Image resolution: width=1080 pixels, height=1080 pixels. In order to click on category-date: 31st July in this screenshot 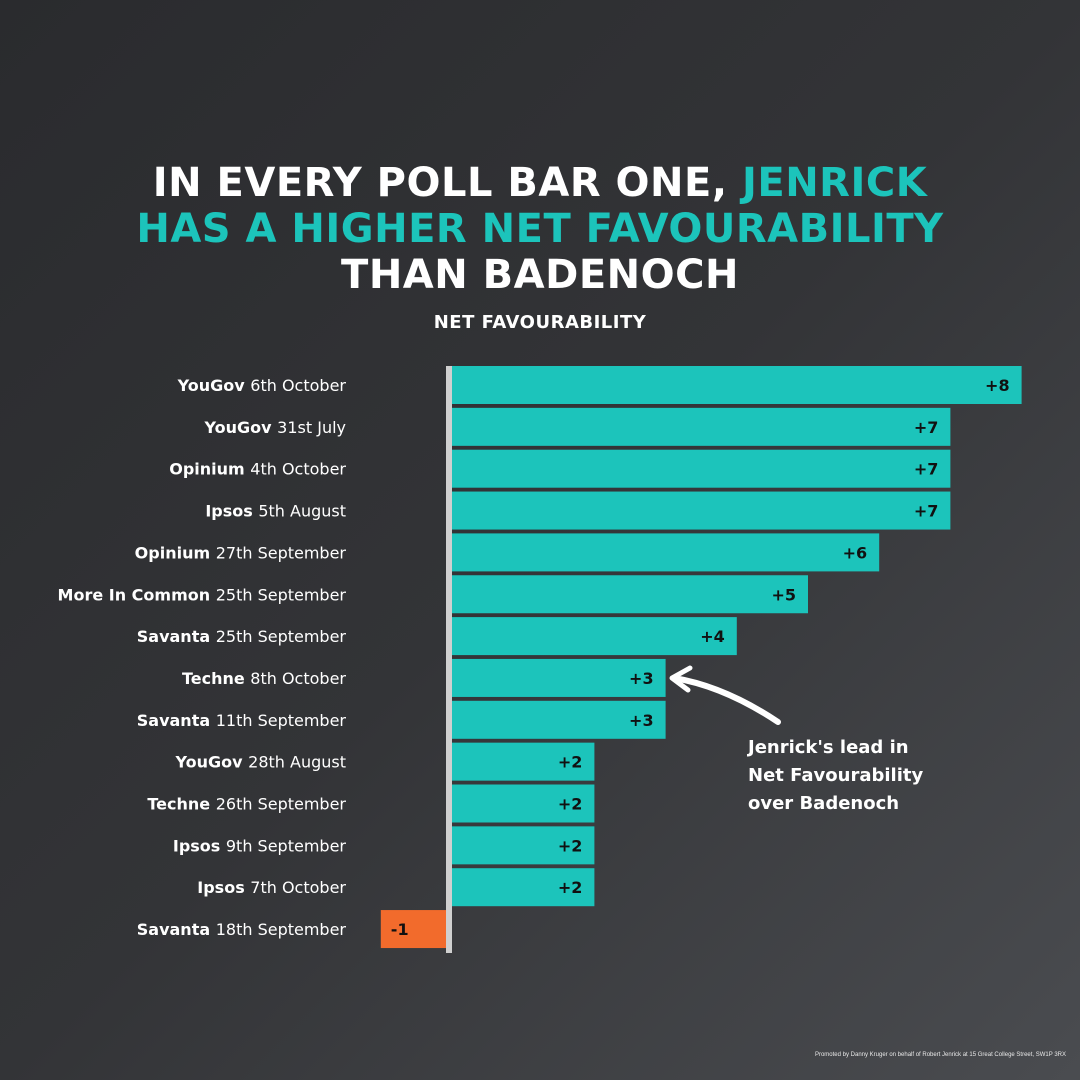, I will do `click(311, 427)`.